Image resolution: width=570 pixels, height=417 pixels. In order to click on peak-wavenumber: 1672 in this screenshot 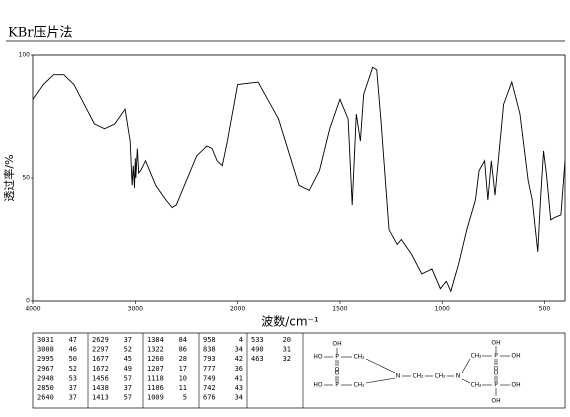, I will do `click(100, 369)`.